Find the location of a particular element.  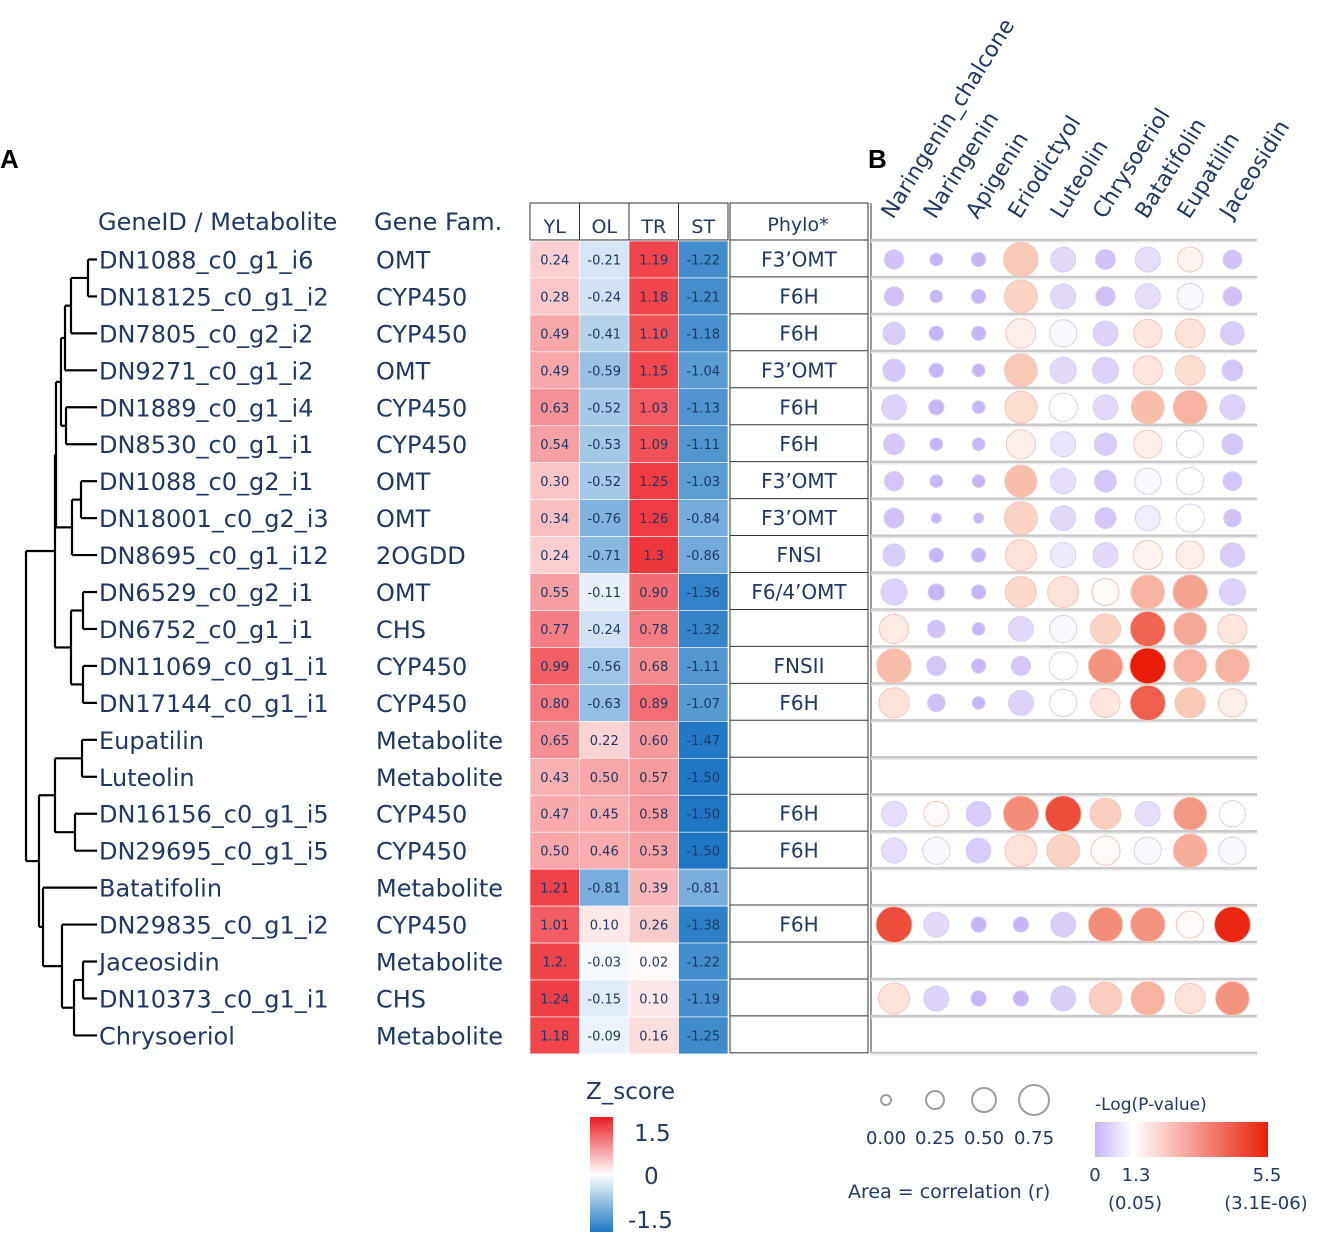

heatmap-cell-value: 0.26 is located at coordinates (653, 926).